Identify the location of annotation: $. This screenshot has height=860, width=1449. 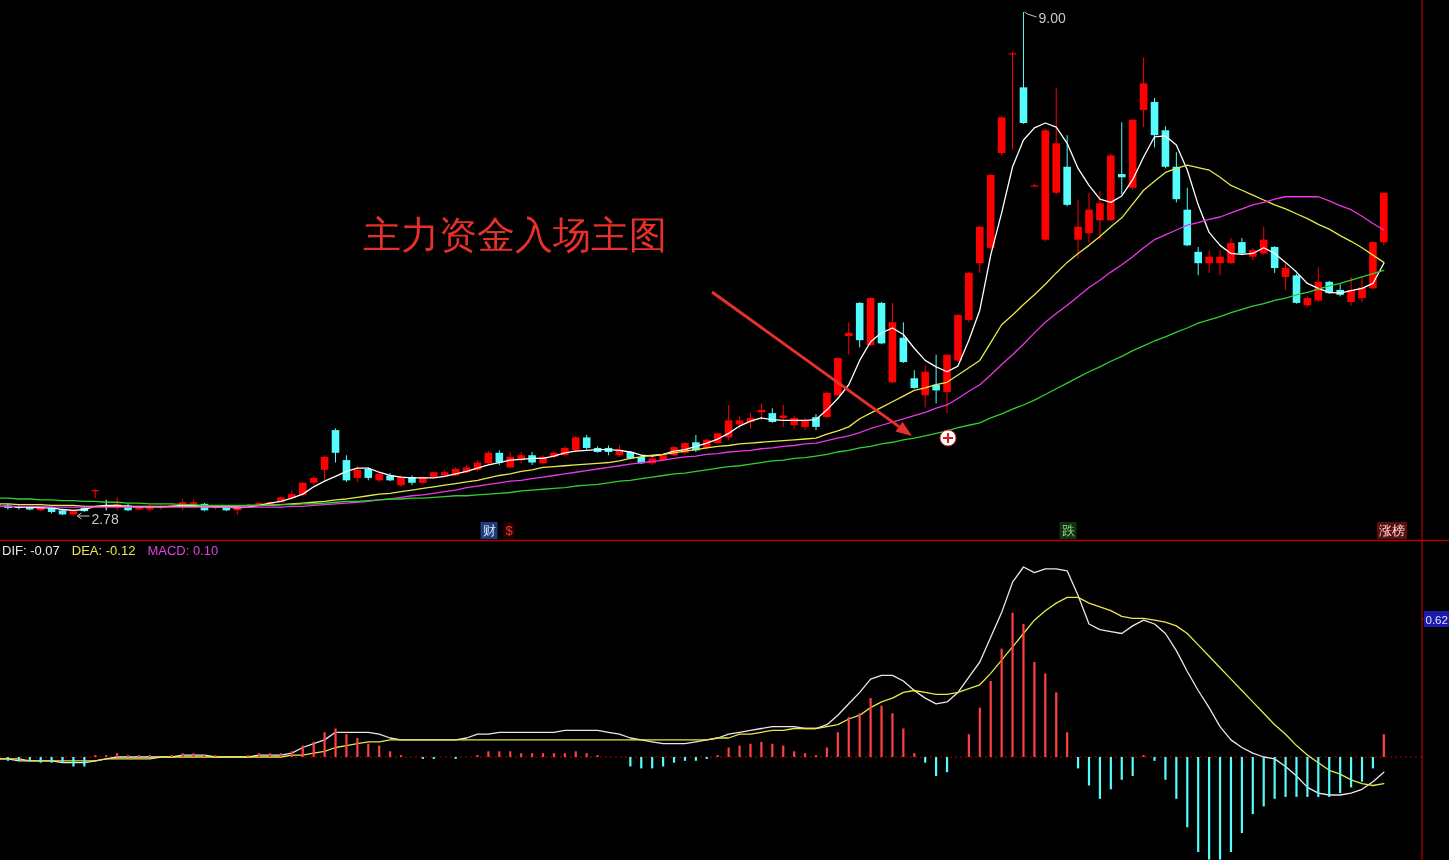
(509, 530).